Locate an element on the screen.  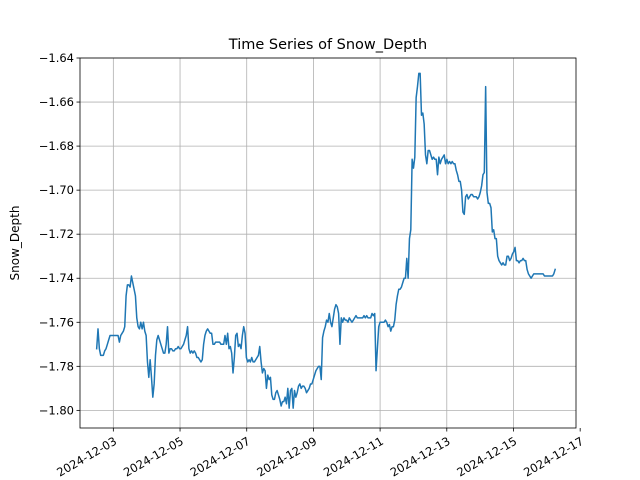
y-tick-label: −1.76 is located at coordinates (56, 322).